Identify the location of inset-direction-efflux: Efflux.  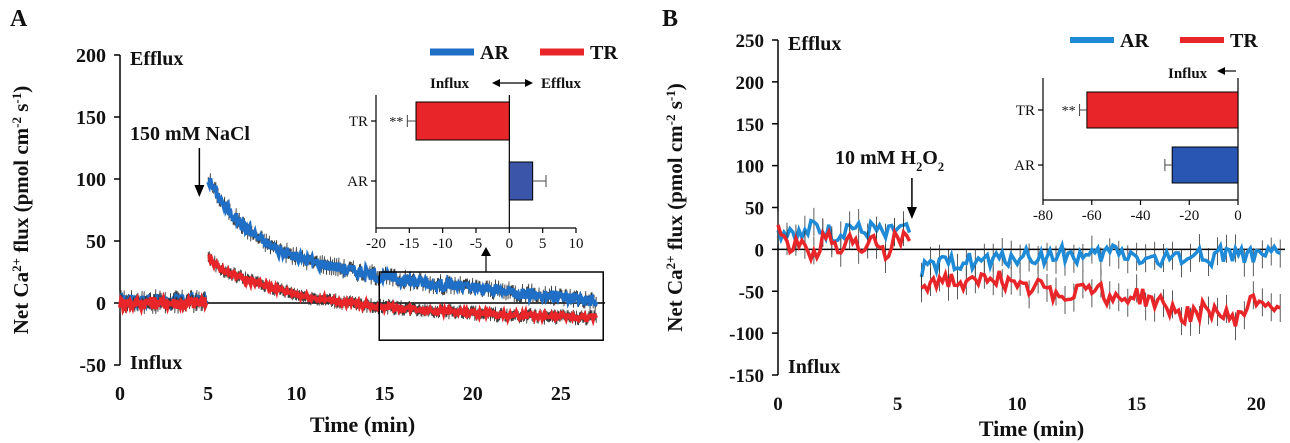
(561, 84).